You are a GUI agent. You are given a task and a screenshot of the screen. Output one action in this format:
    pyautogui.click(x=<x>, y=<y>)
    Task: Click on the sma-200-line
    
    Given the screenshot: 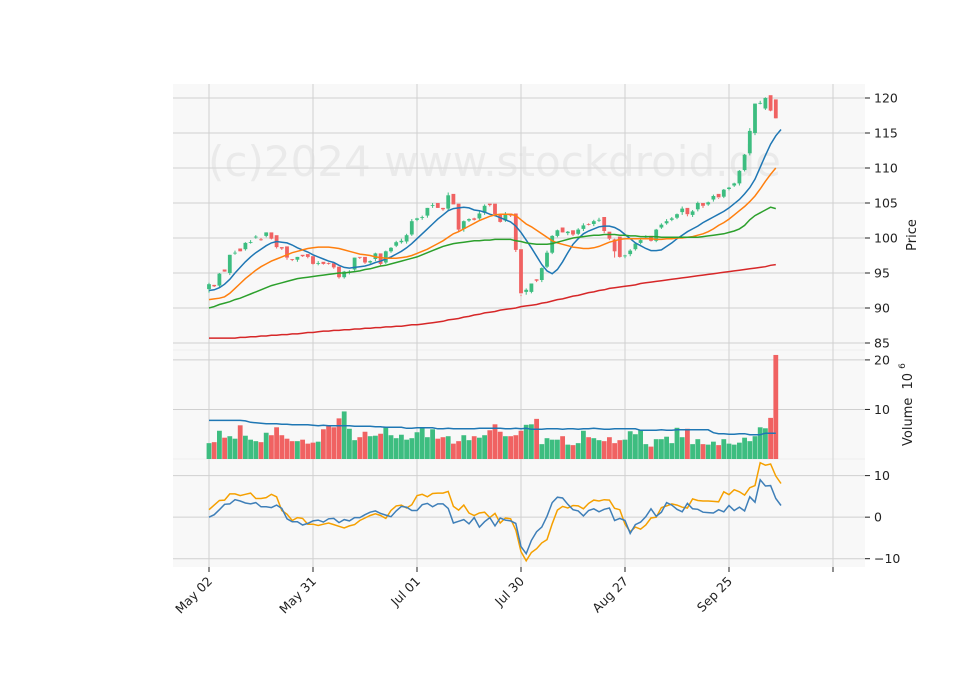 What is the action you would take?
    pyautogui.click(x=492, y=301)
    